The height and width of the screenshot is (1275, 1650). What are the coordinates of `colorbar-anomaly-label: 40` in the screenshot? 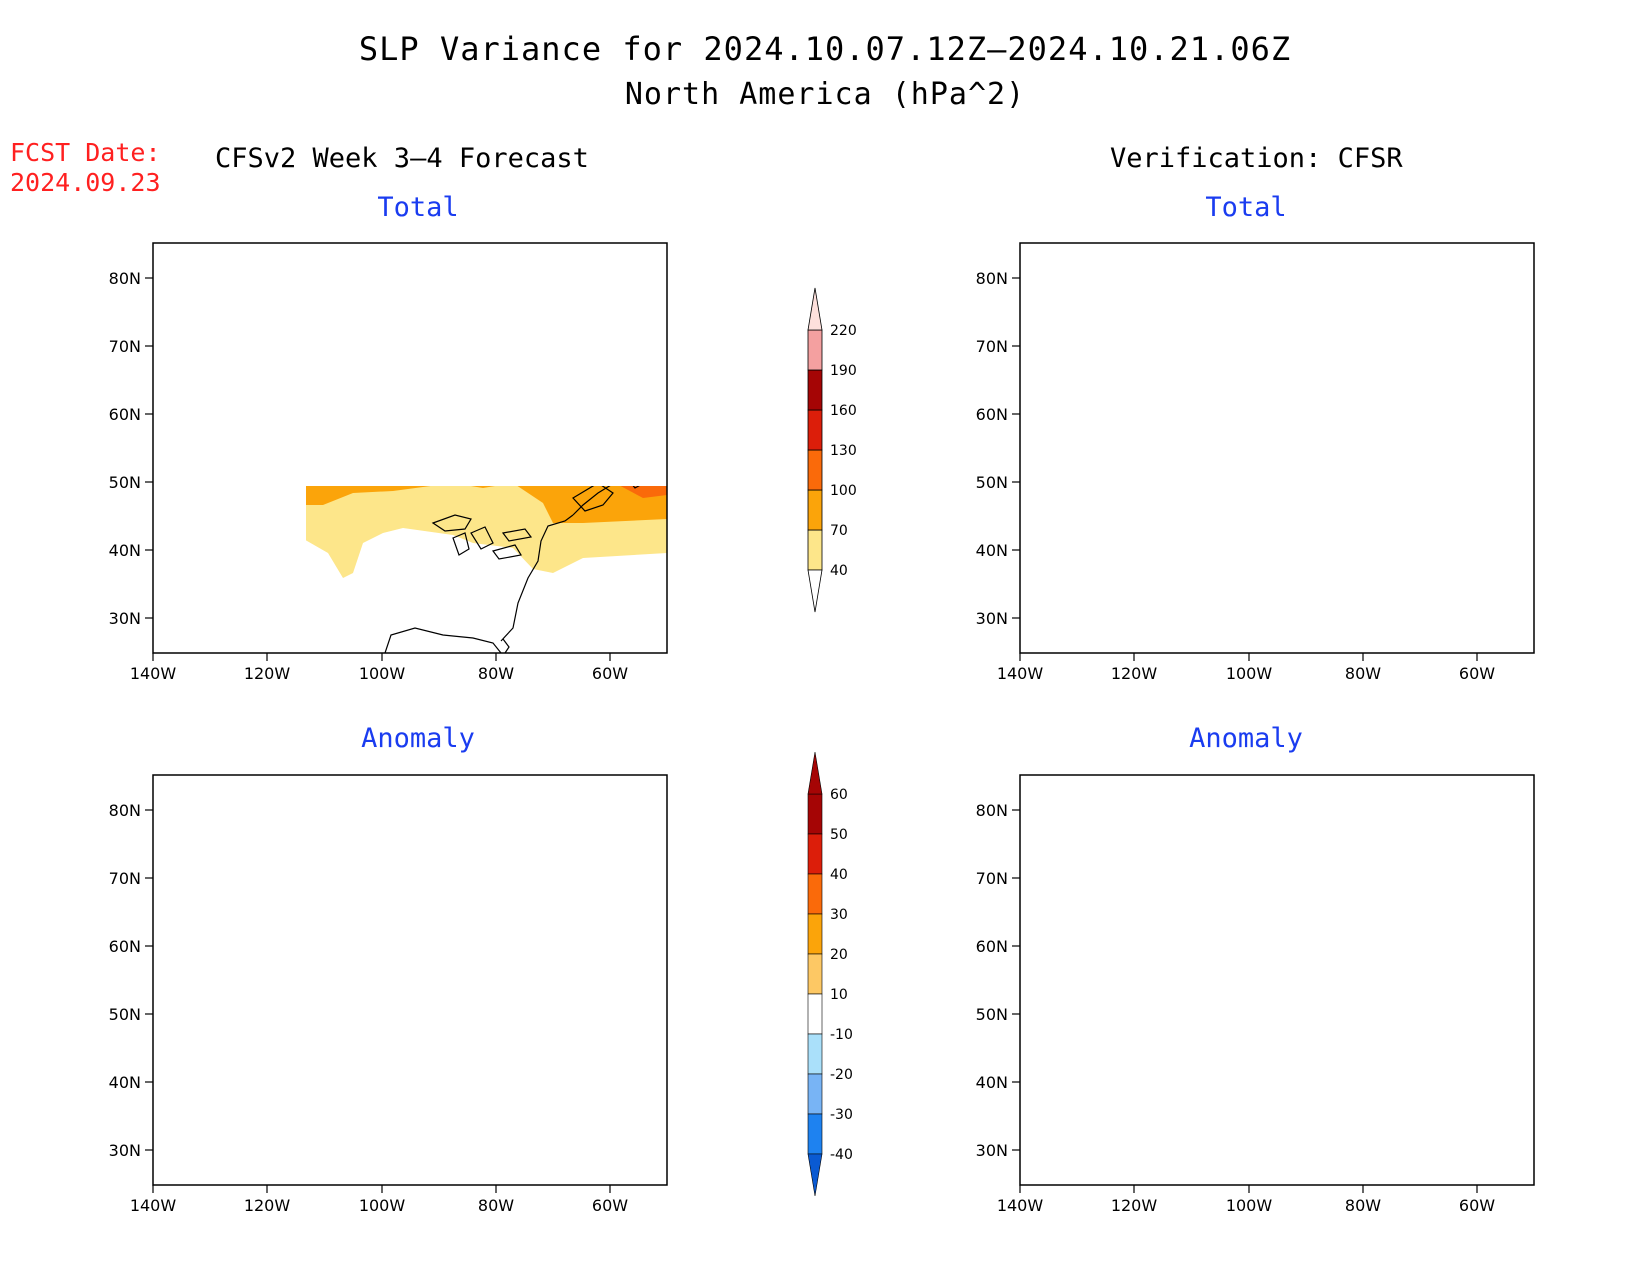 It's located at (839, 875).